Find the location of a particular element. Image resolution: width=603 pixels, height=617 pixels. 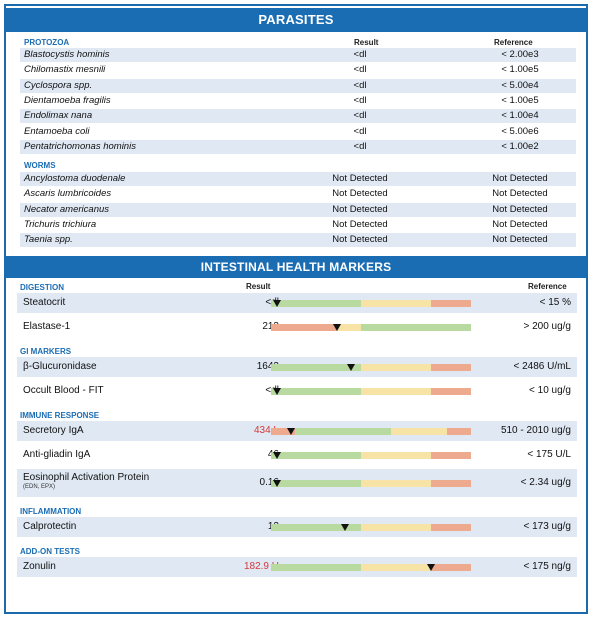

marker-reference: < 15 % is located at coordinates (555, 302).